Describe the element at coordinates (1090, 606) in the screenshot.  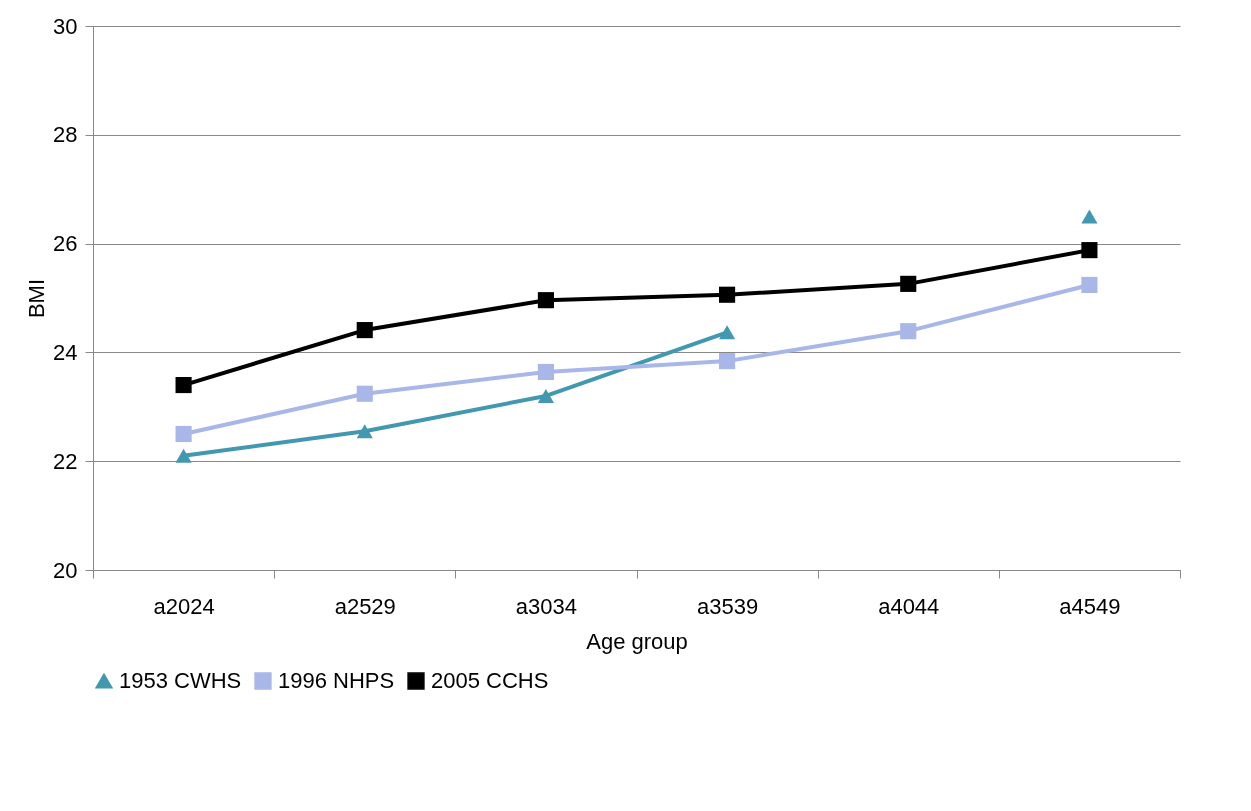
I see `x-tick-label: a4549` at that location.